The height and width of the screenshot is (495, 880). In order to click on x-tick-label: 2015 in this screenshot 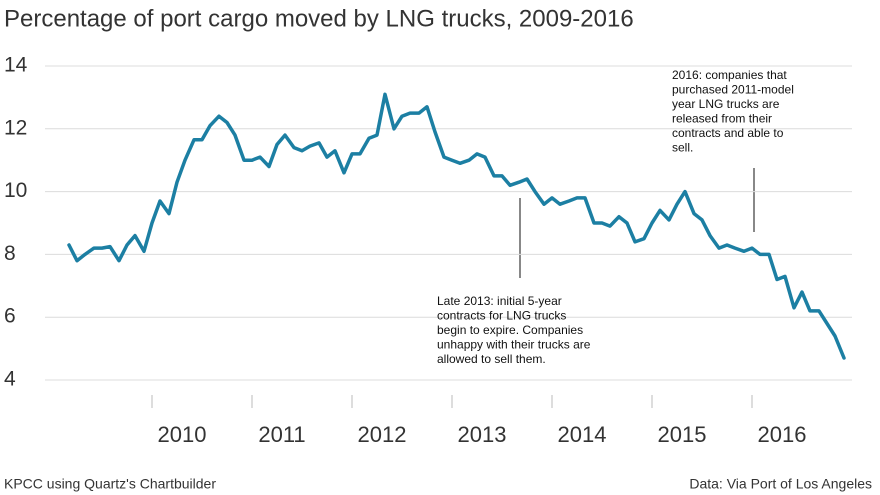, I will do `click(682, 434)`.